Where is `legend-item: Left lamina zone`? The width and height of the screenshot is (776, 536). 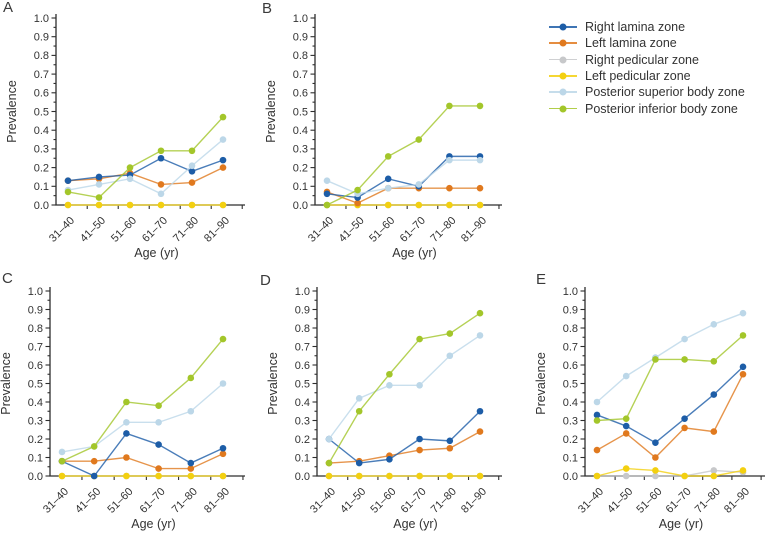 legend-item: Left lamina zone is located at coordinates (647, 43).